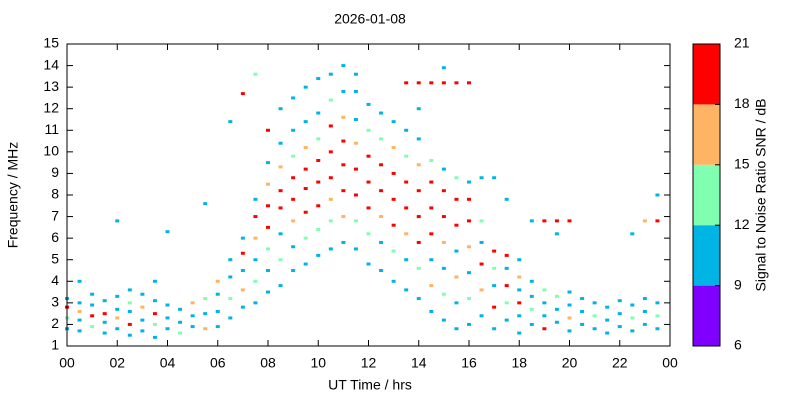 This screenshot has width=800, height=400. I want to click on y-tick-label: 10, so click(51, 151).